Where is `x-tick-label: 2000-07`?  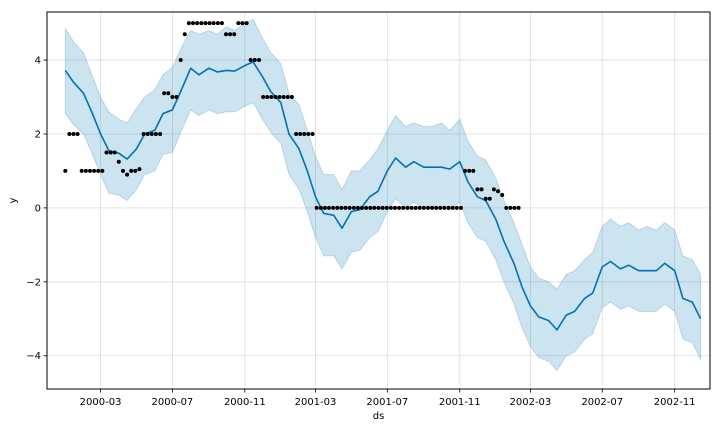
x-tick-label: 2000-07 is located at coordinates (173, 402).